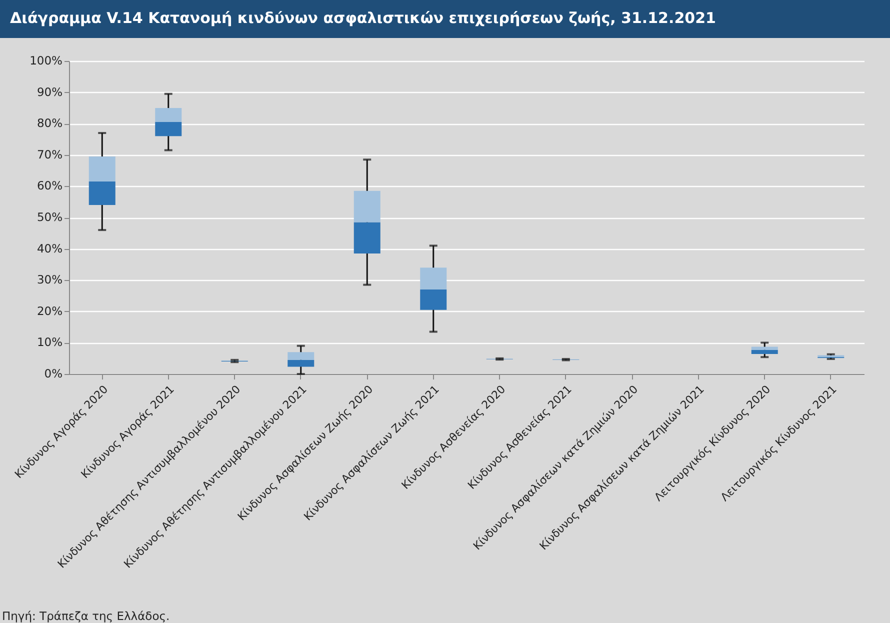 This screenshot has height=623, width=890. Describe the element at coordinates (46, 61) in the screenshot. I see `y-tick-label: 100%` at that location.